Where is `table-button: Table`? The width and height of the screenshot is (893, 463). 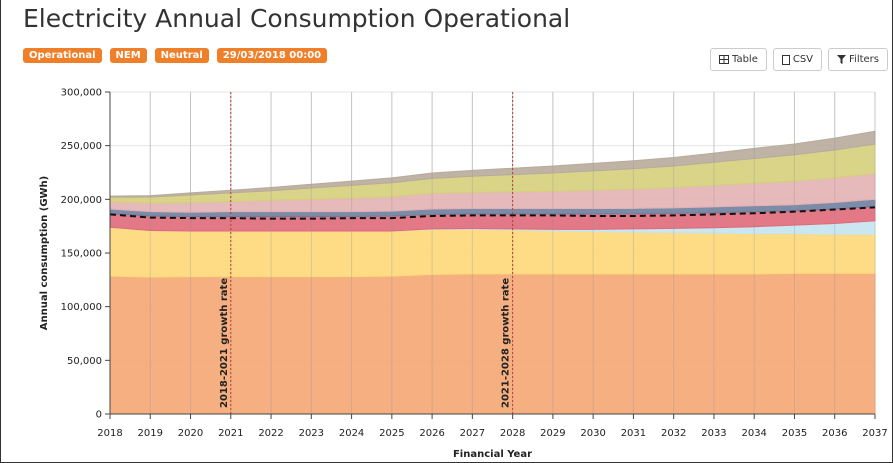
table-button: Table is located at coordinates (738, 59).